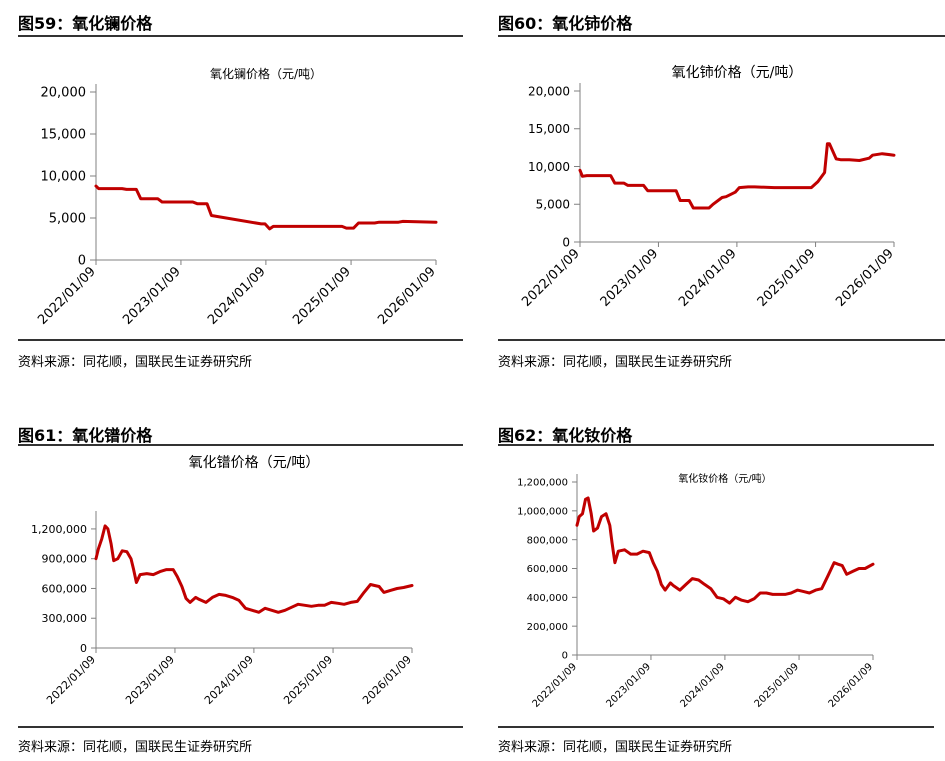 This screenshot has width=945, height=761. I want to click on chart-title: 氧化铈价格（元/吨）, so click(737, 72).